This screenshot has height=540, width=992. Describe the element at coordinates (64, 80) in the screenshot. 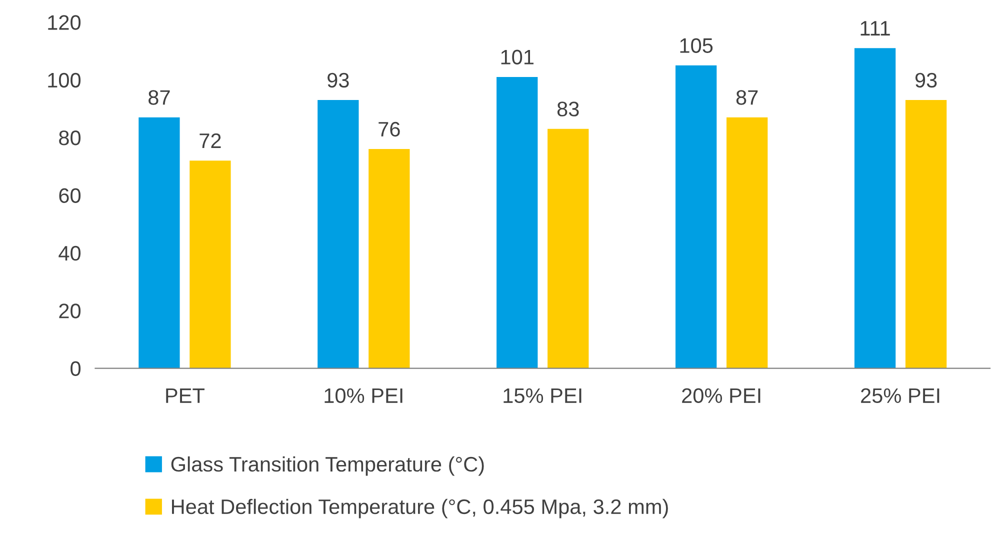

I see `y-tick-label: 100` at that location.